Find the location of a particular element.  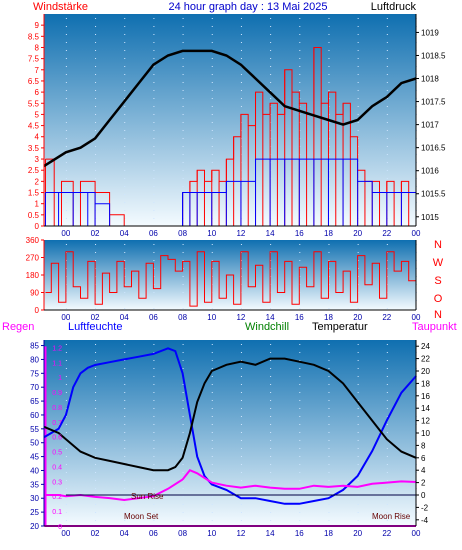

left-tick-label: 1 is located at coordinates (37, 204).